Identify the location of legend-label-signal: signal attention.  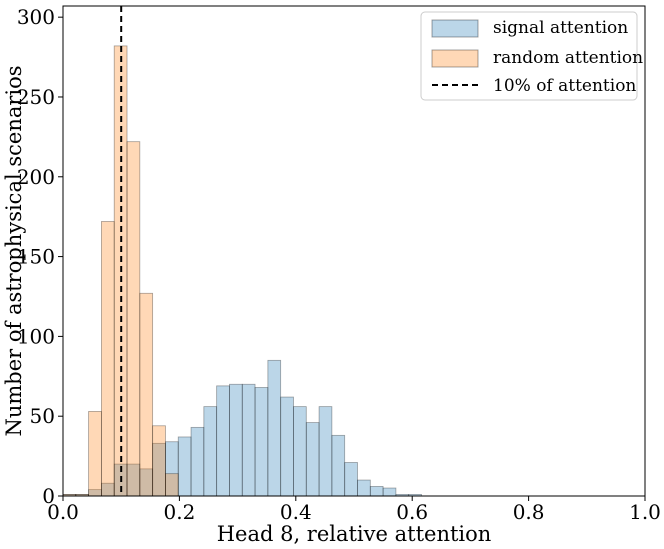
(560, 28).